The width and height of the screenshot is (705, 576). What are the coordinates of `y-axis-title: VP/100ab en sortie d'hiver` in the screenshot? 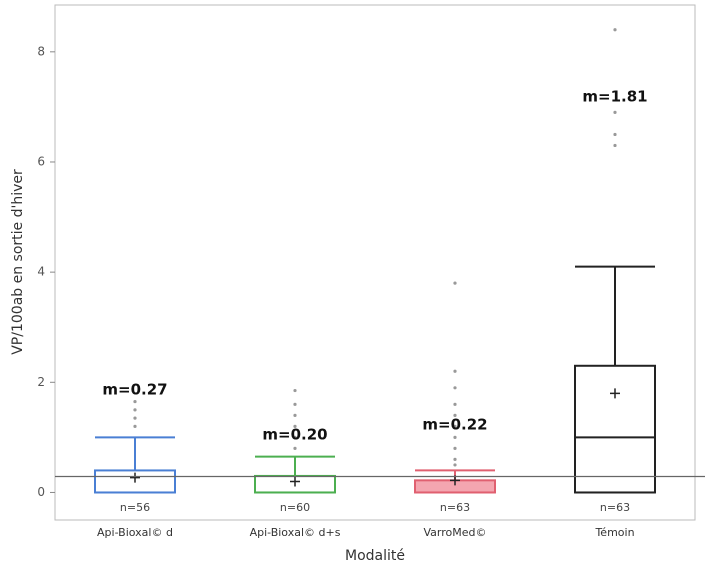 It's located at (18, 262).